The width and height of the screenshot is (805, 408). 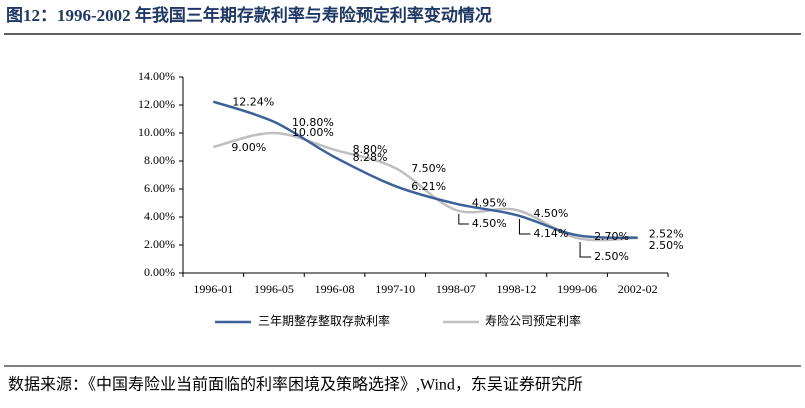 What do you see at coordinates (395, 289) in the screenshot?
I see `x-tick-label: 1997-10` at bounding box center [395, 289].